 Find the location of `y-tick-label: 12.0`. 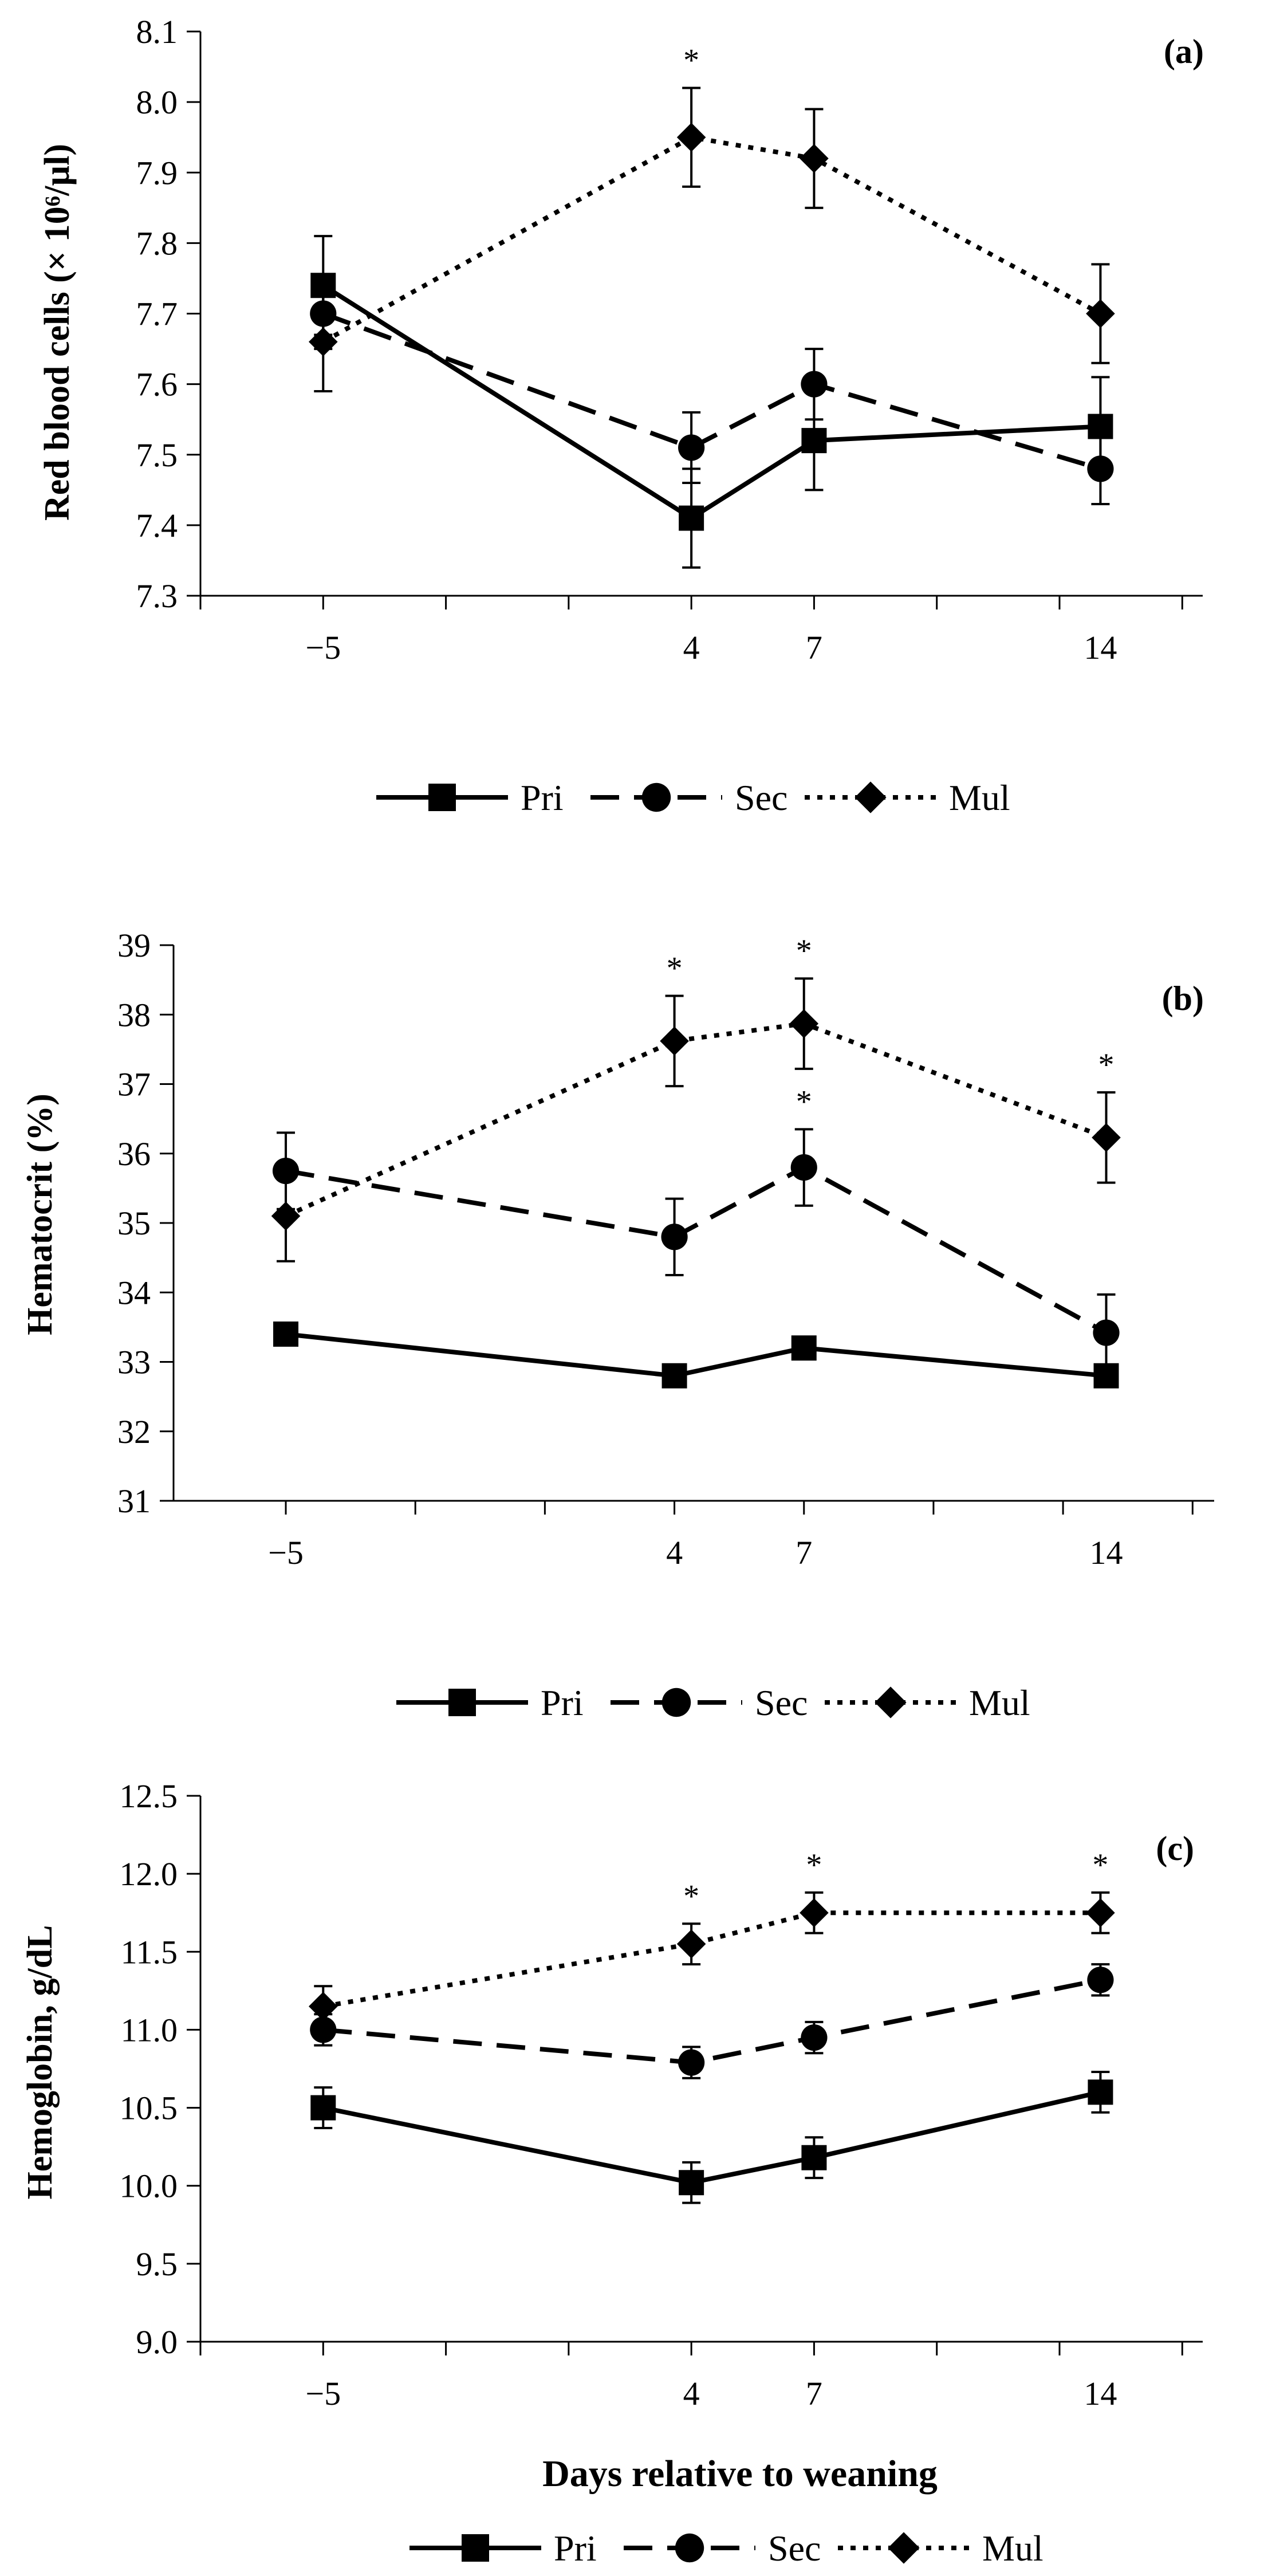

y-tick-label: 12.0 is located at coordinates (149, 1874).